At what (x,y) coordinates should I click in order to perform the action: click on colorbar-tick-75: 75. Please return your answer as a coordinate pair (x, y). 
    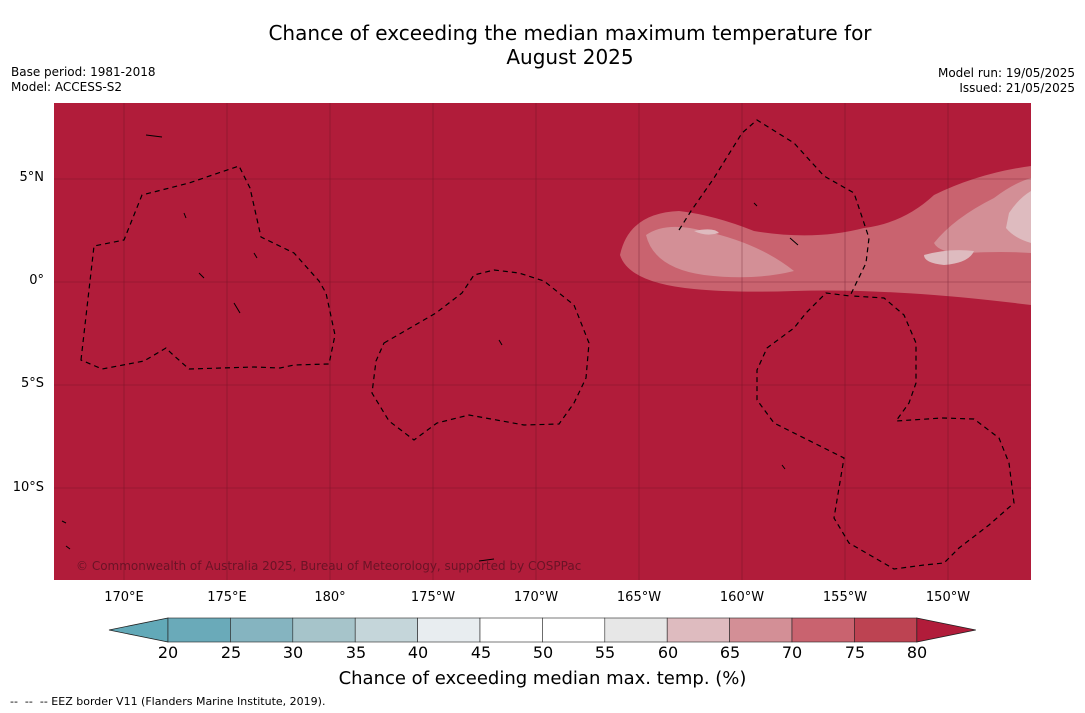
    Looking at the image, I should click on (855, 652).